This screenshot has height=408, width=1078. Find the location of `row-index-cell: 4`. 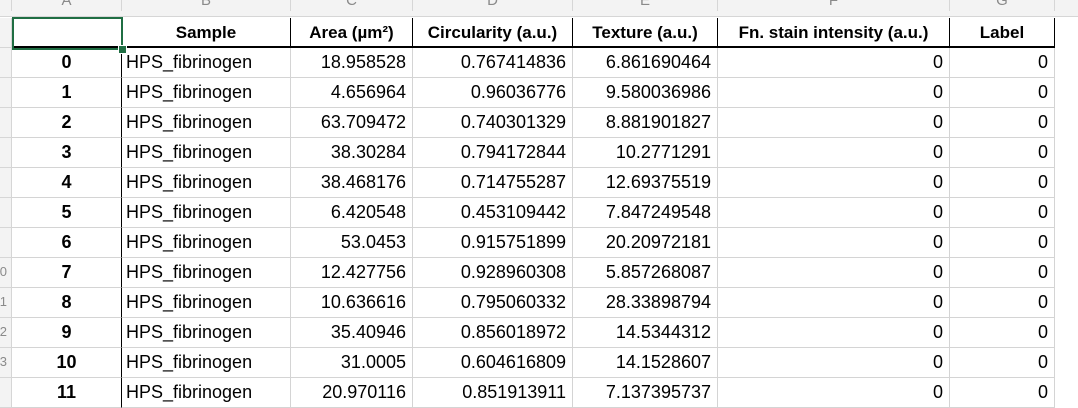

row-index-cell: 4 is located at coordinates (67, 183).